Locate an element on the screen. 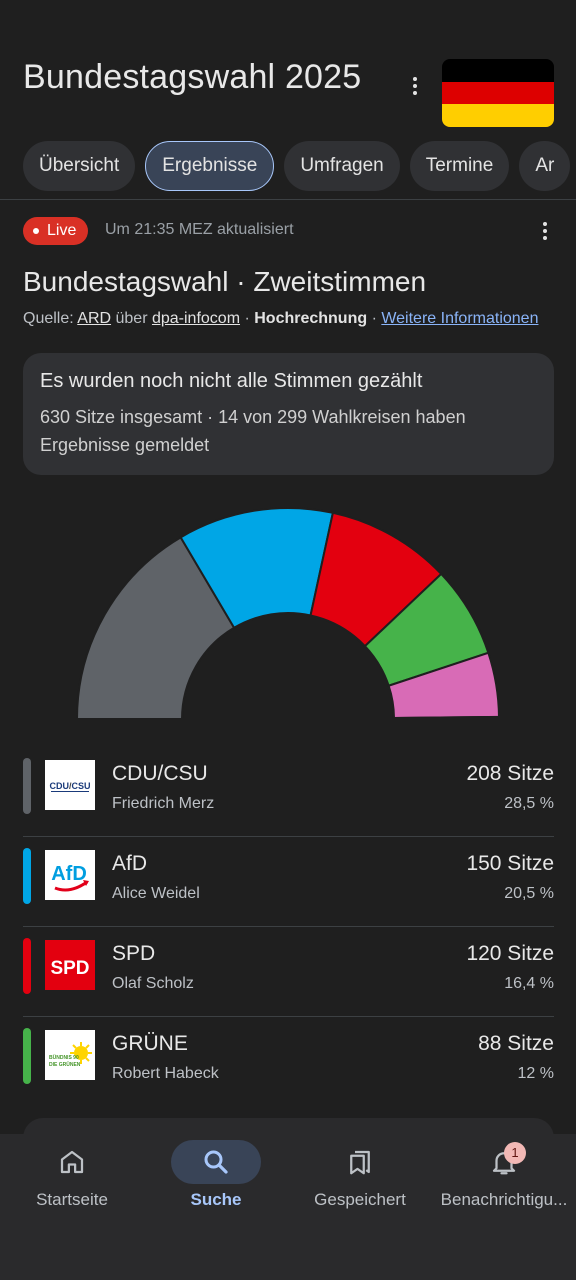  party-name: GRÜNE is located at coordinates (150, 1043).